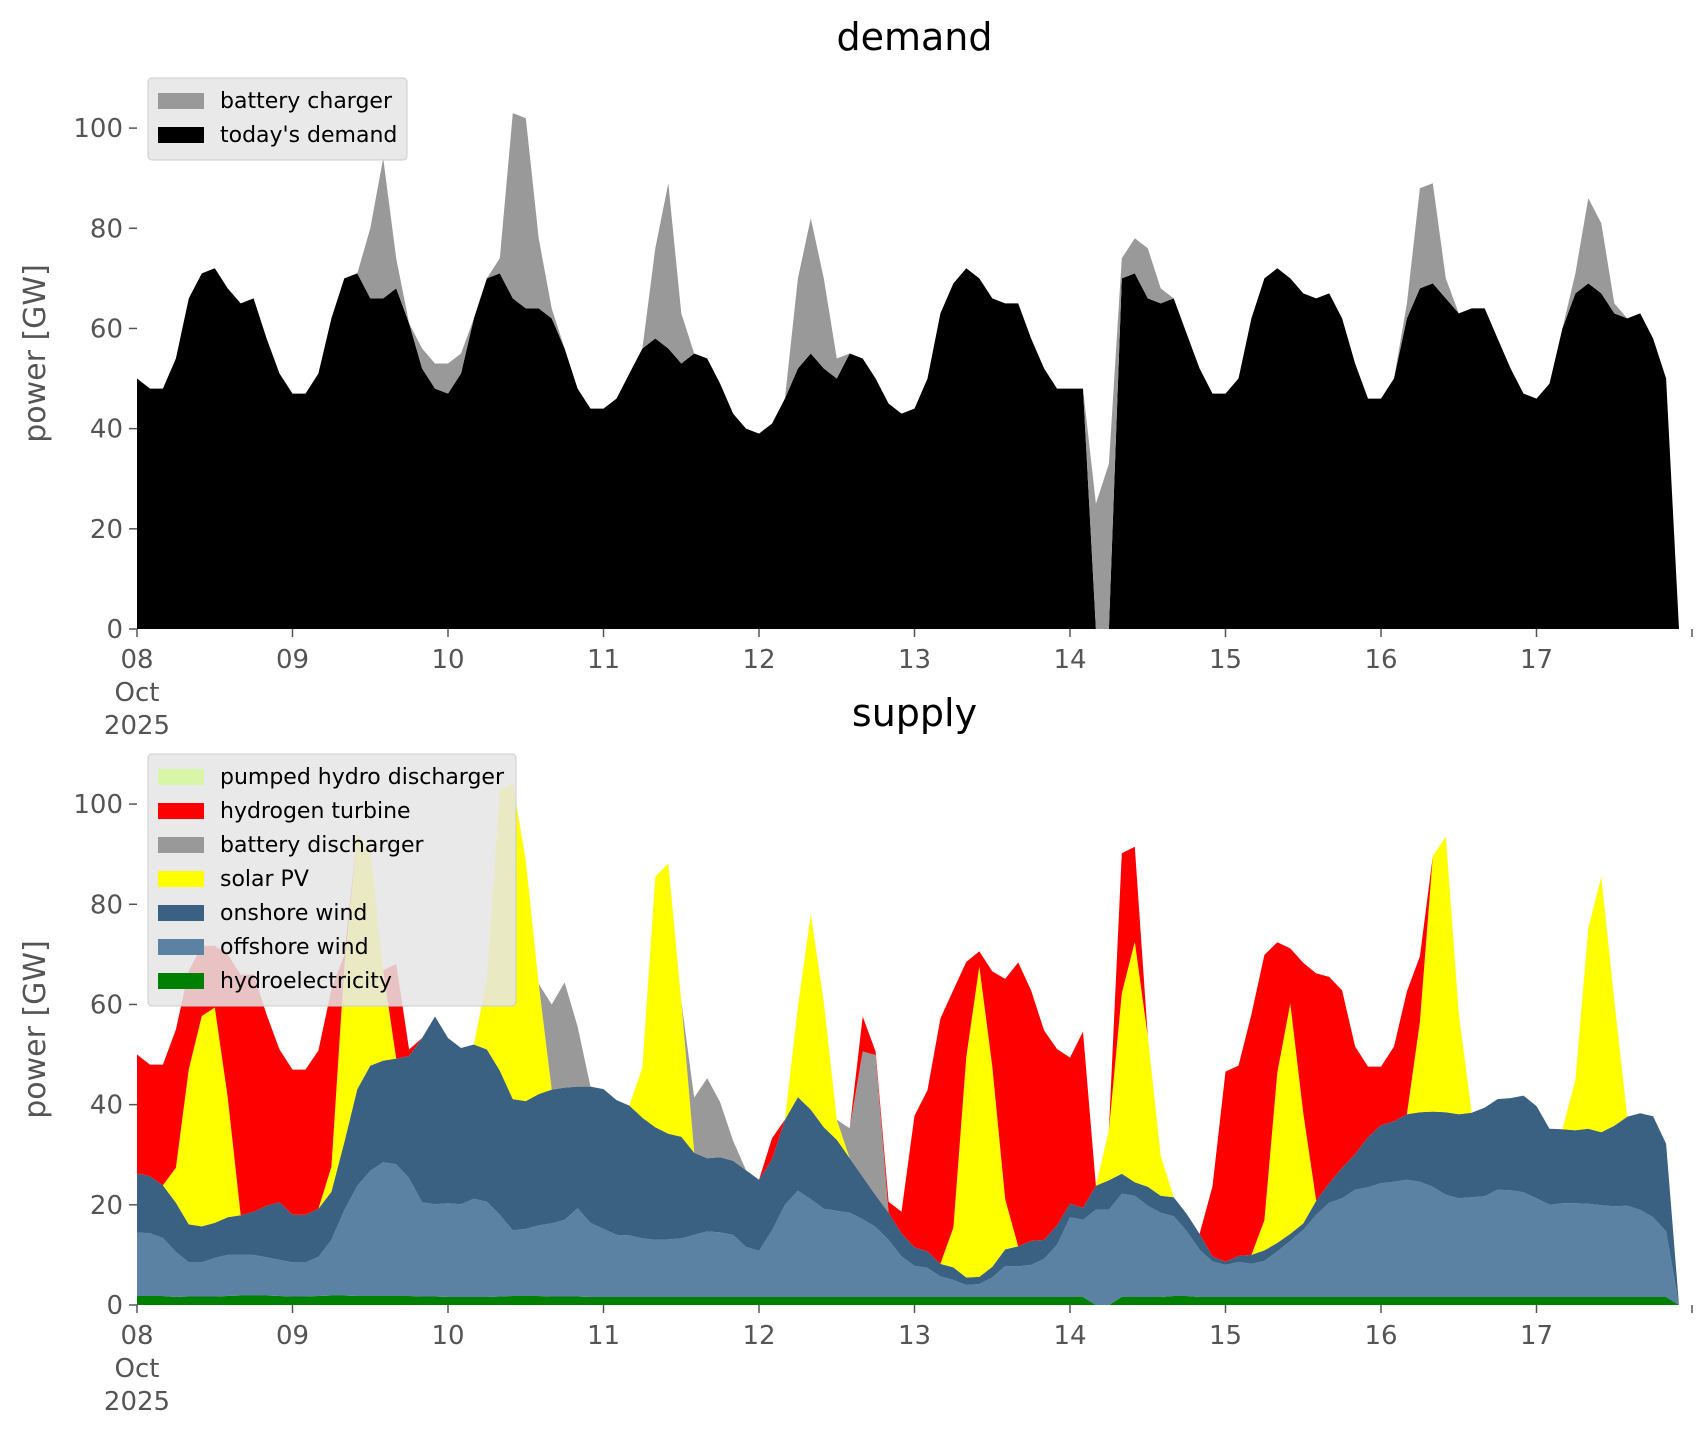 The image size is (1706, 1431). Describe the element at coordinates (306, 981) in the screenshot. I see `legend-label: hydroelectricity` at that location.